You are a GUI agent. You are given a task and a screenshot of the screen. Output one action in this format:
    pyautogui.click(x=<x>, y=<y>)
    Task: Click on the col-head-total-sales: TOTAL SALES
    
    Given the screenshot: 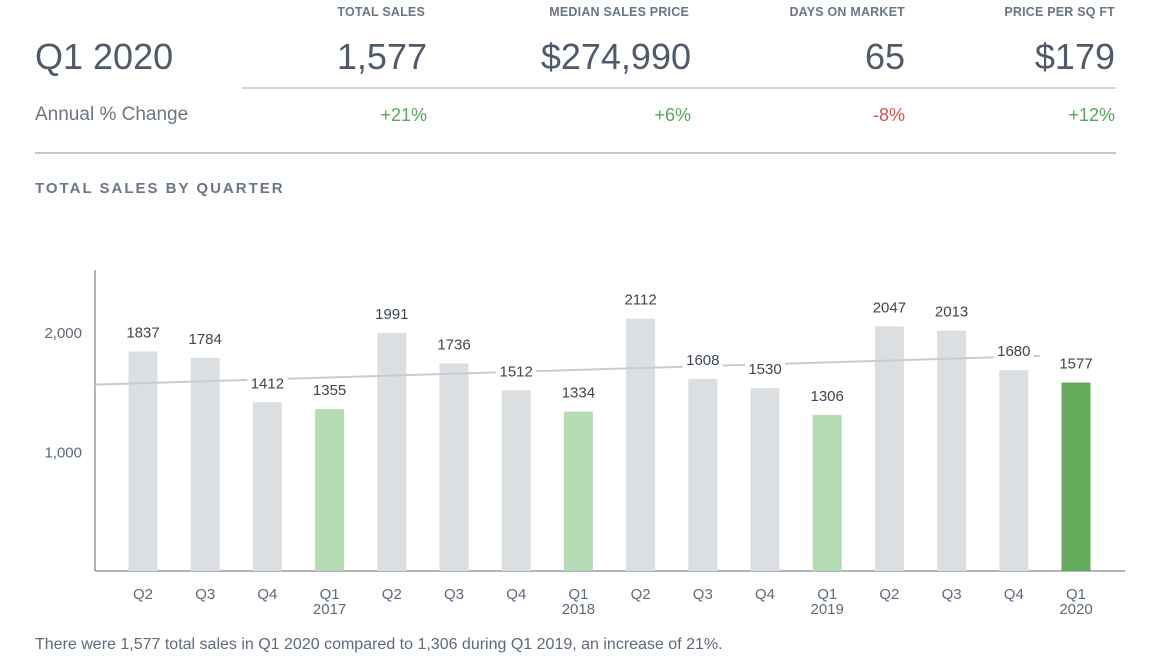 What is the action you would take?
    pyautogui.click(x=381, y=12)
    